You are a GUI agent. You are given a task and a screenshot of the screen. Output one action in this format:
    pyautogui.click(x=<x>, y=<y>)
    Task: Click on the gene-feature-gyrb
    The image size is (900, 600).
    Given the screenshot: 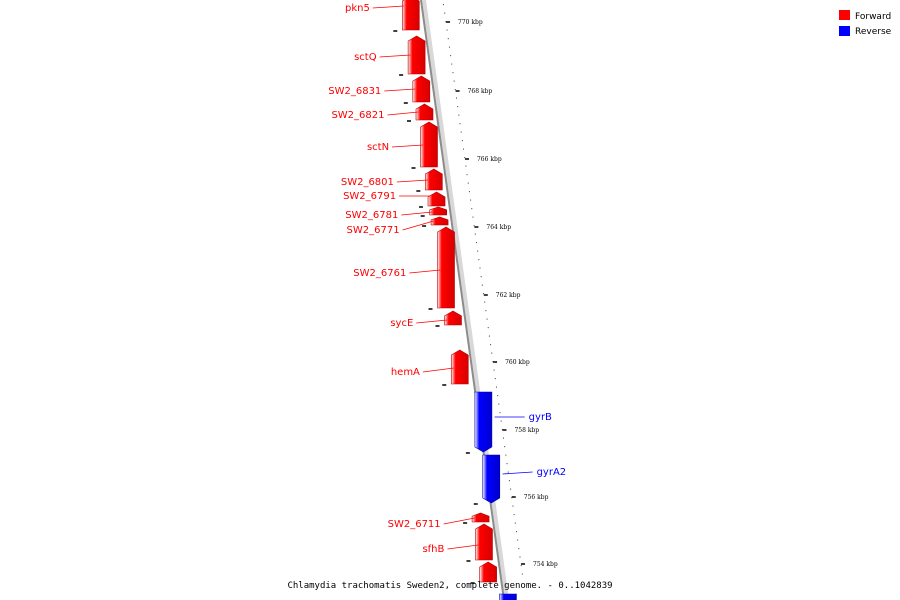 What is the action you would take?
    pyautogui.click(x=479, y=422)
    